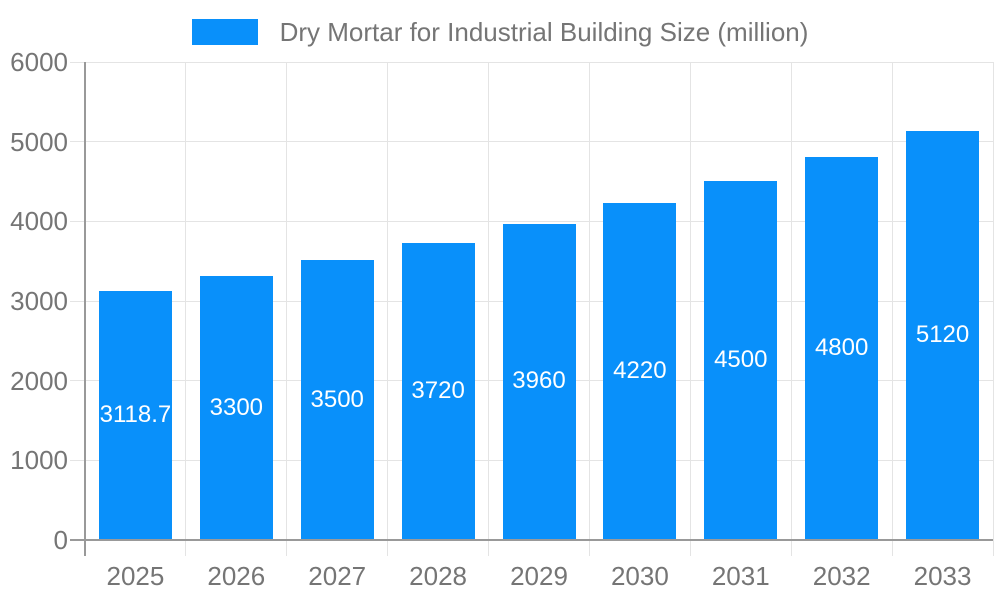 The image size is (1000, 600). What do you see at coordinates (60, 540) in the screenshot?
I see `y-axis-tick-label: 0` at bounding box center [60, 540].